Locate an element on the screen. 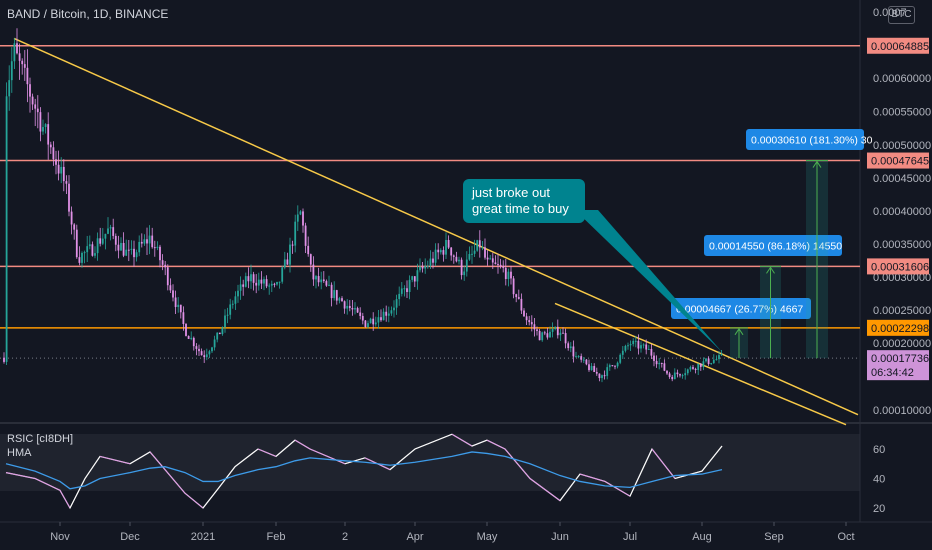 This screenshot has height=550, width=932. measure-1: 0.00004667 (26.77%) 4667 is located at coordinates (741, 328).